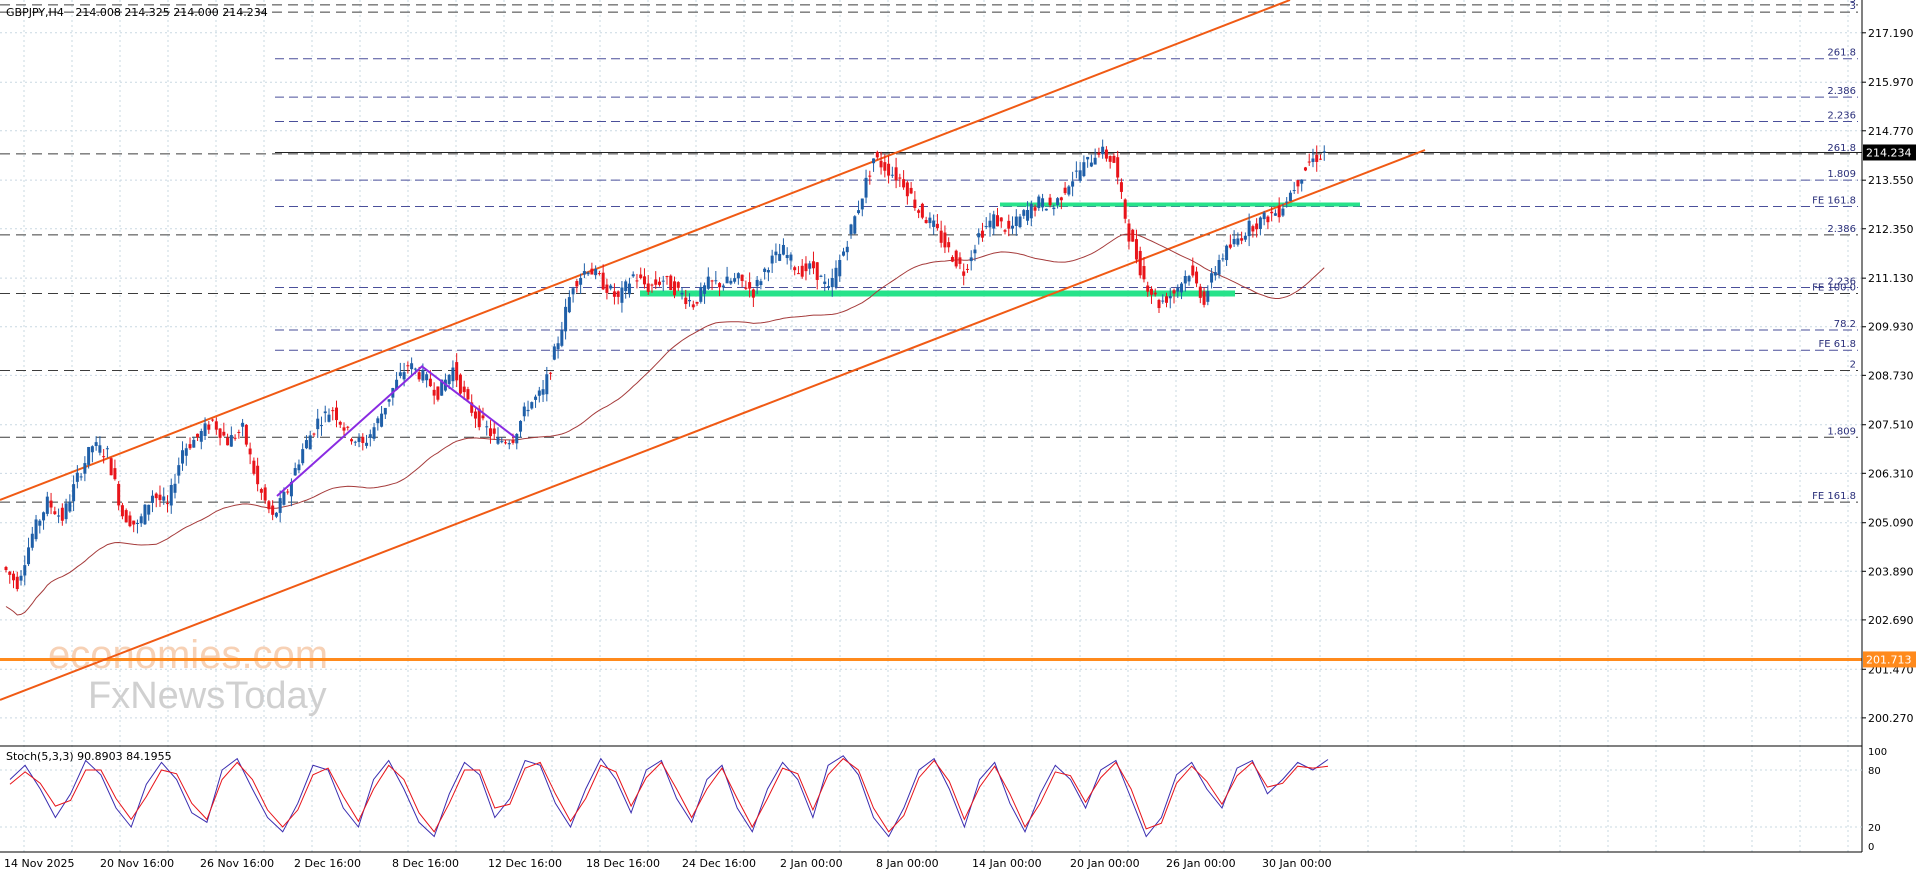 This screenshot has height=874, width=1916. Describe the element at coordinates (1891, 33) in the screenshot. I see `price-tick-label: 217.190` at that location.